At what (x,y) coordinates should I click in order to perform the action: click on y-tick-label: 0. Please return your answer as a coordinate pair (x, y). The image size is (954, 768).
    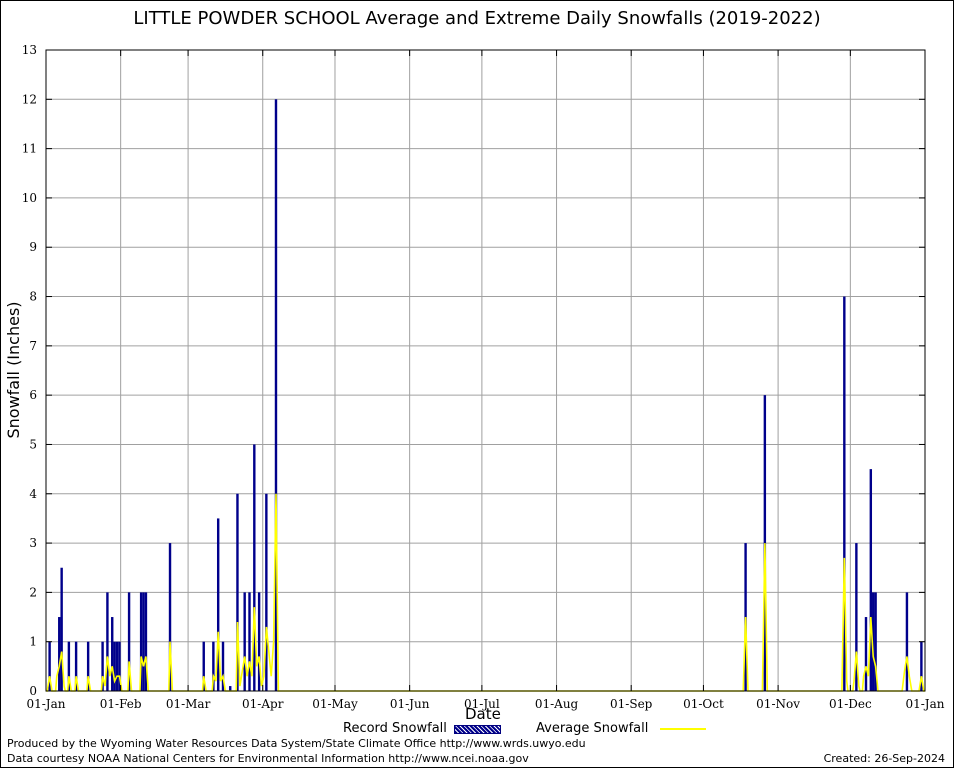
    Looking at the image, I should click on (33, 691).